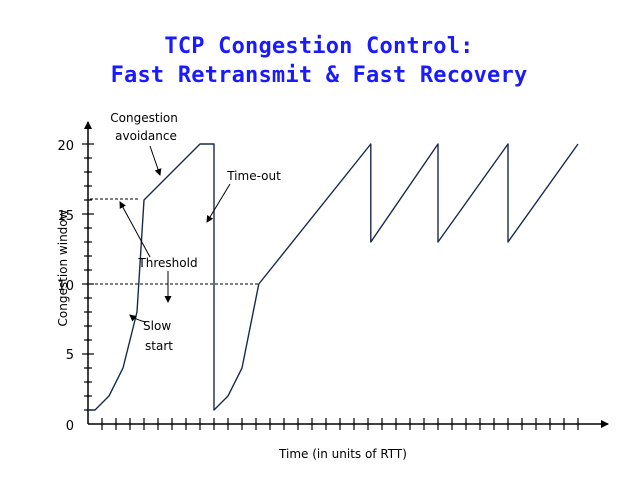  What do you see at coordinates (65, 146) in the screenshot?
I see `y-tick-label-20: 20` at bounding box center [65, 146].